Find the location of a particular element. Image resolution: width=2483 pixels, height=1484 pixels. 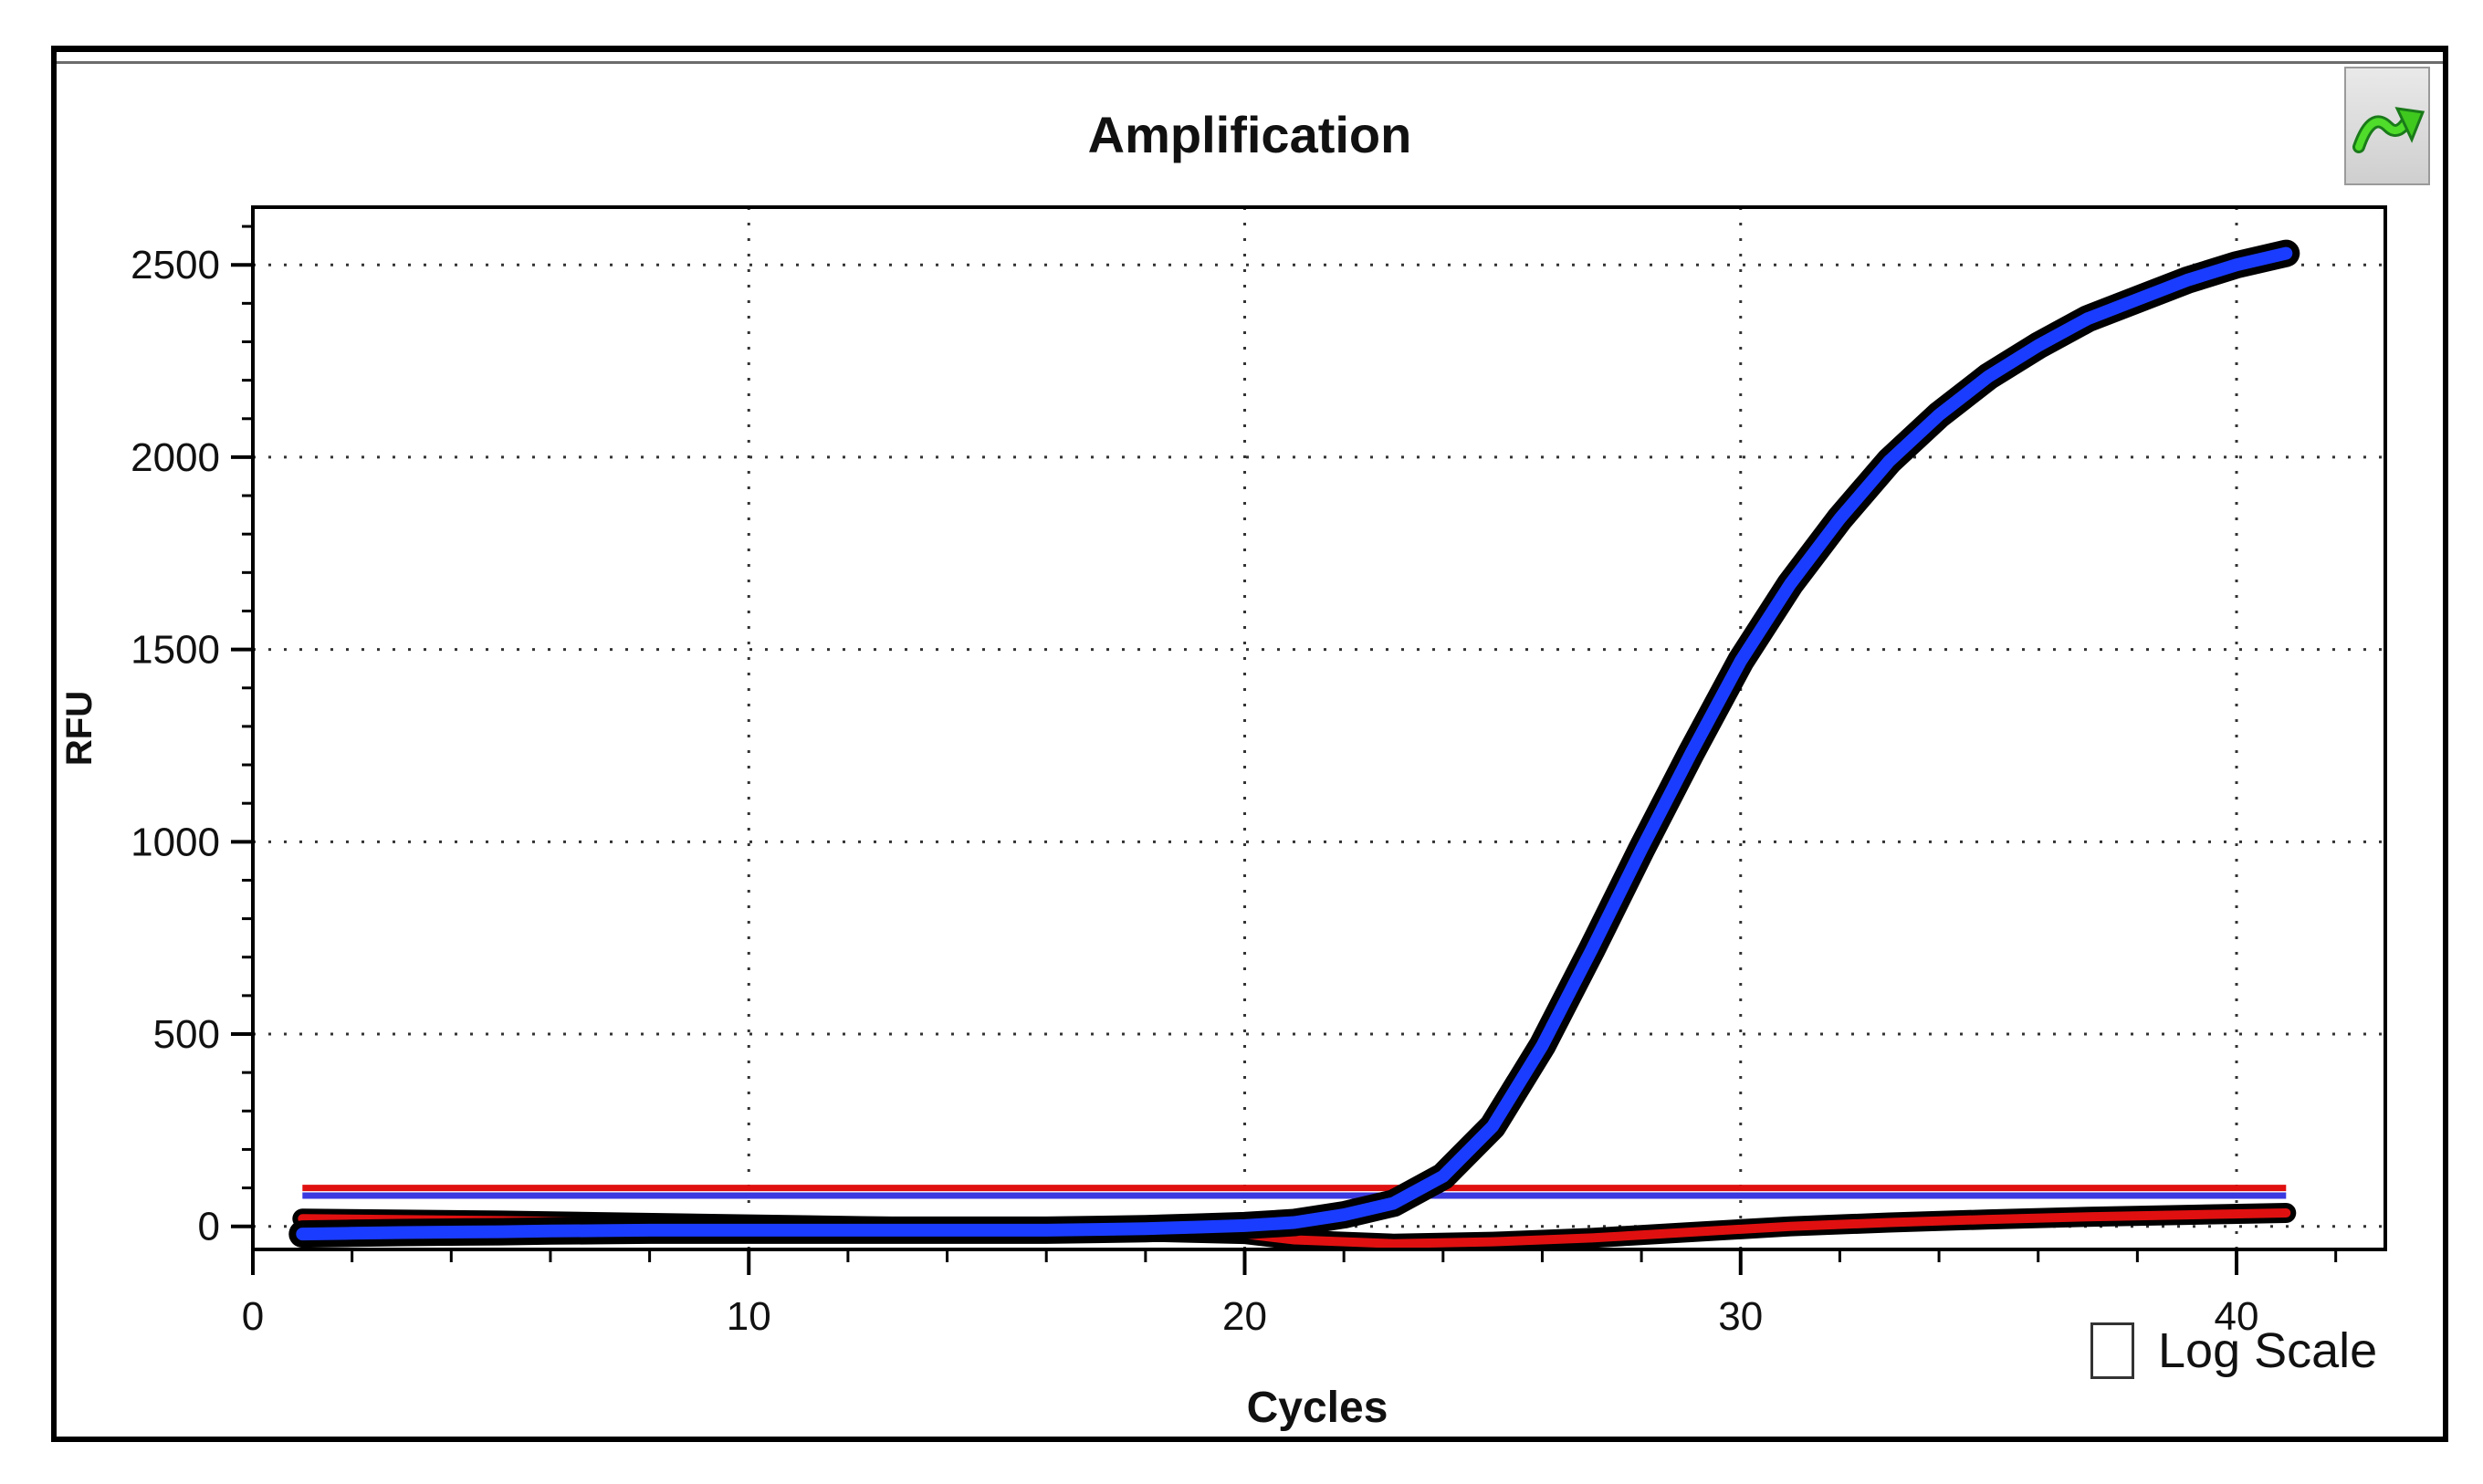

y-tick-label: 1000 is located at coordinates (175, 842).